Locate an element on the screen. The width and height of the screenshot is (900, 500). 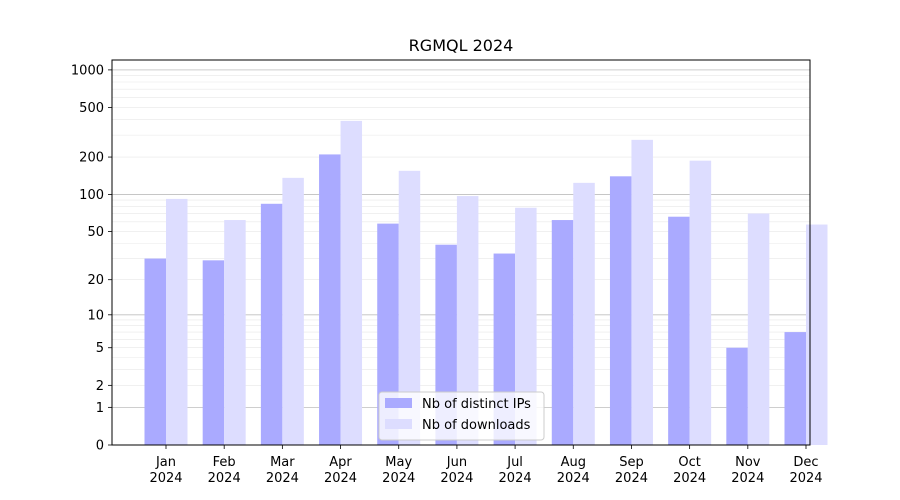
y-tick-label: 2 is located at coordinates (100, 386).